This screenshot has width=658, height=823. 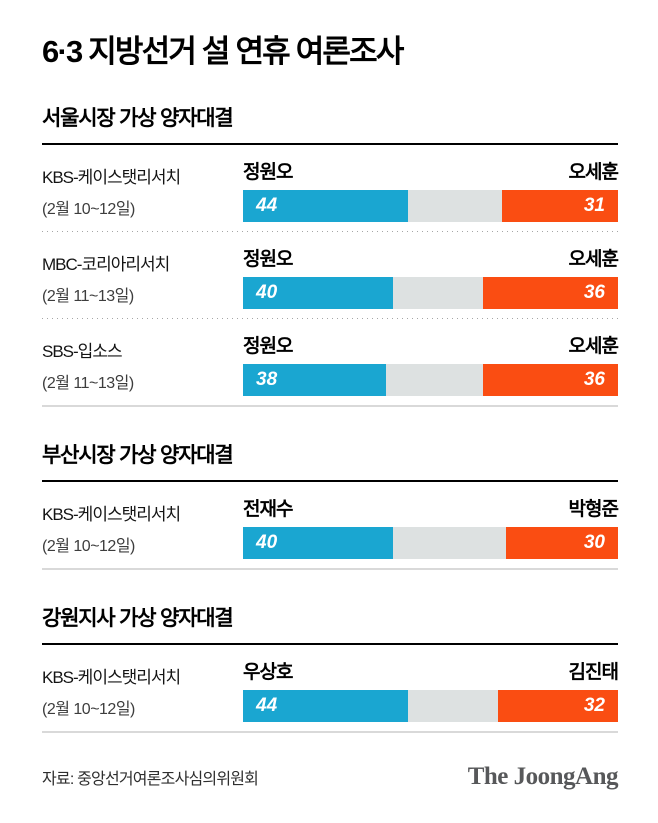 I want to click on bar-segment-right: 31, so click(x=559, y=205).